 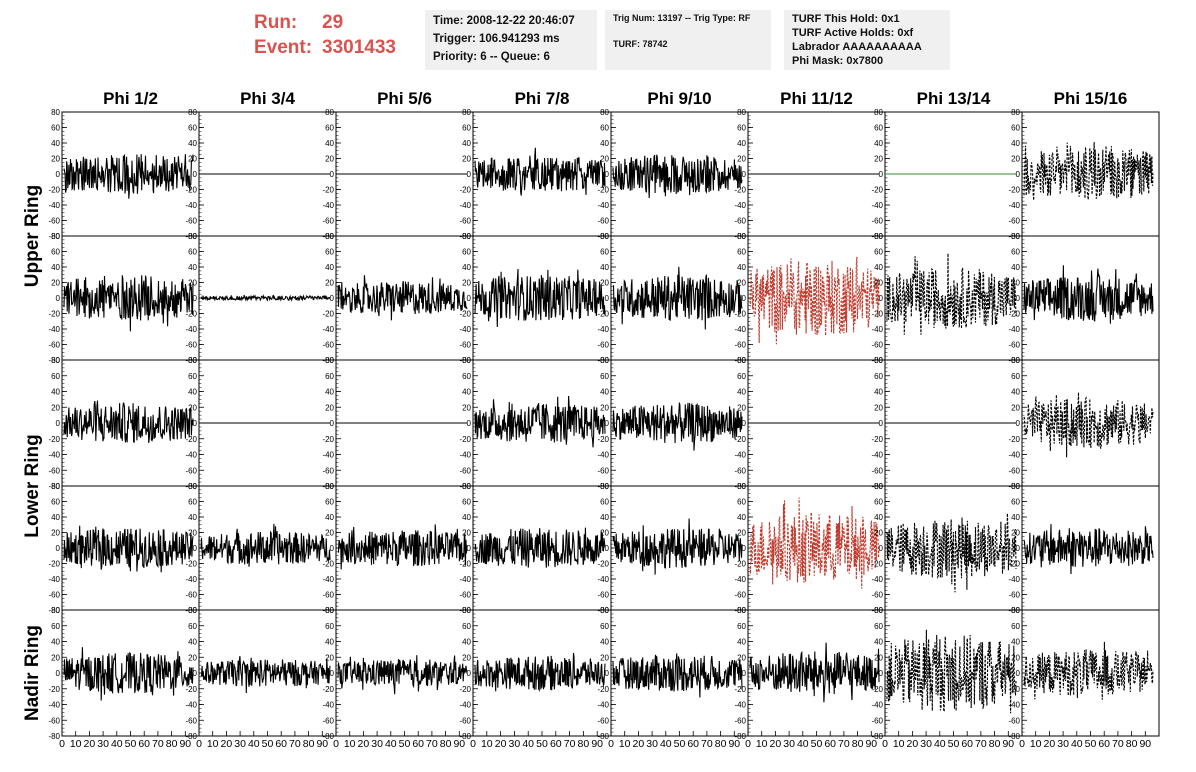 What do you see at coordinates (276, 22) in the screenshot?
I see `run-label: Run:` at bounding box center [276, 22].